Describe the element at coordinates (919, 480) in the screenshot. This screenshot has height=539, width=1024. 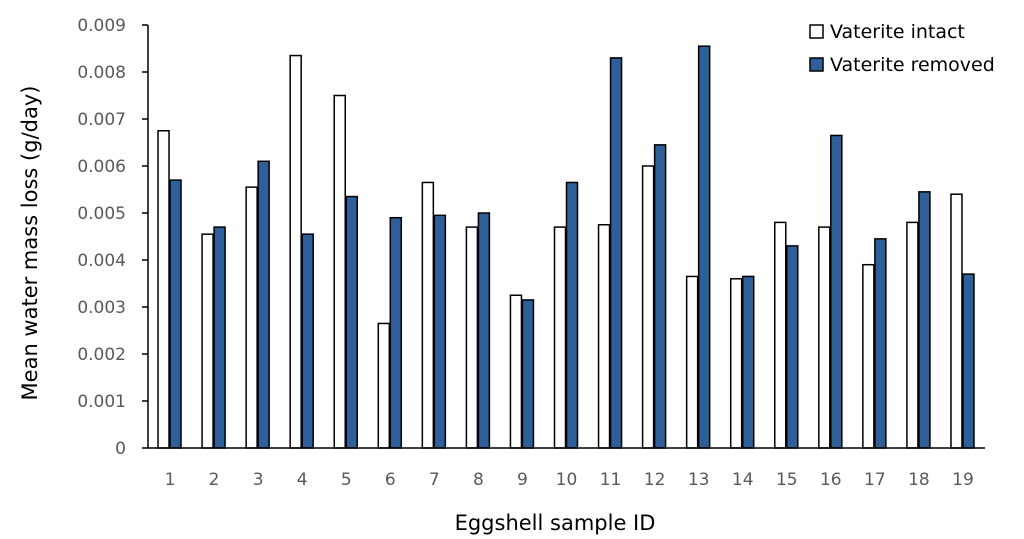
I see `x-tick-label: 18` at that location.